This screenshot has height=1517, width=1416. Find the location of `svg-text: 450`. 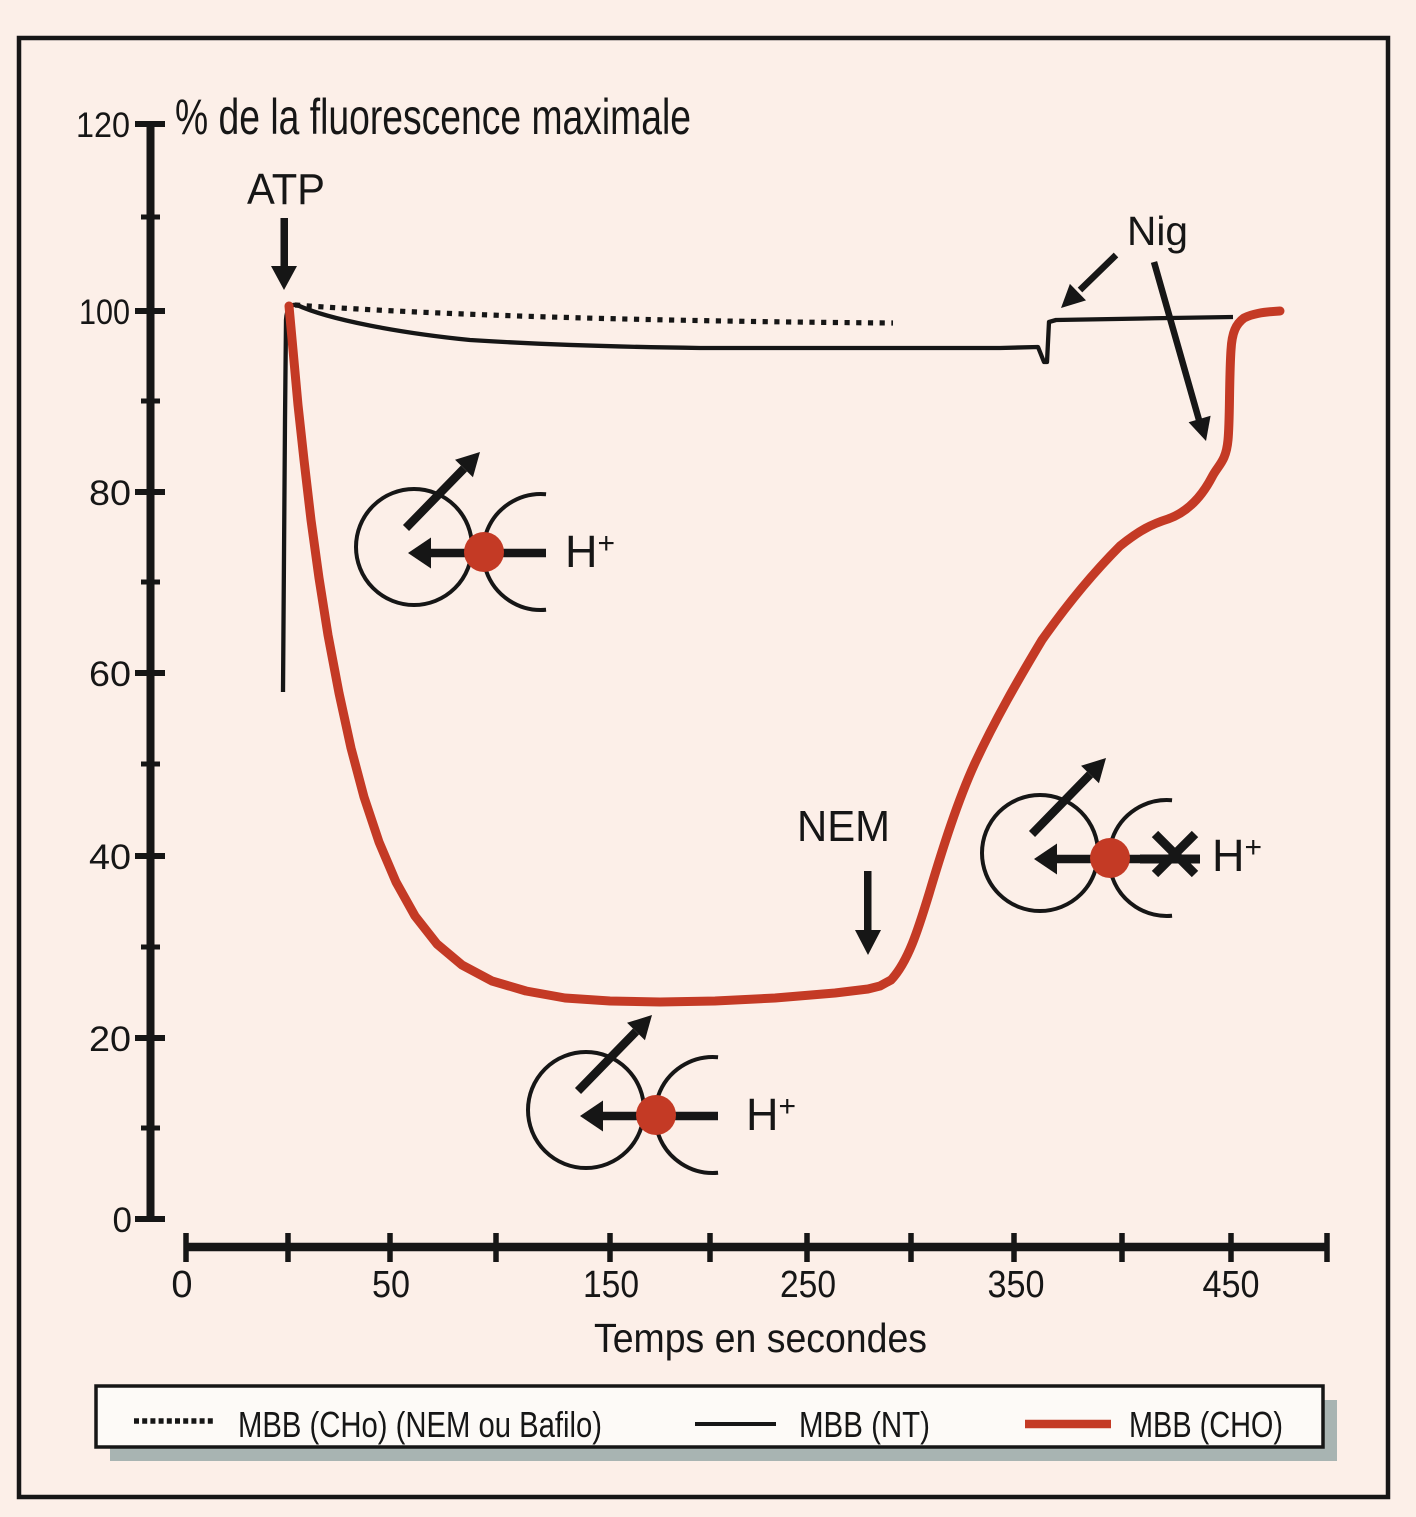

svg-text: 450 is located at coordinates (1231, 1285).